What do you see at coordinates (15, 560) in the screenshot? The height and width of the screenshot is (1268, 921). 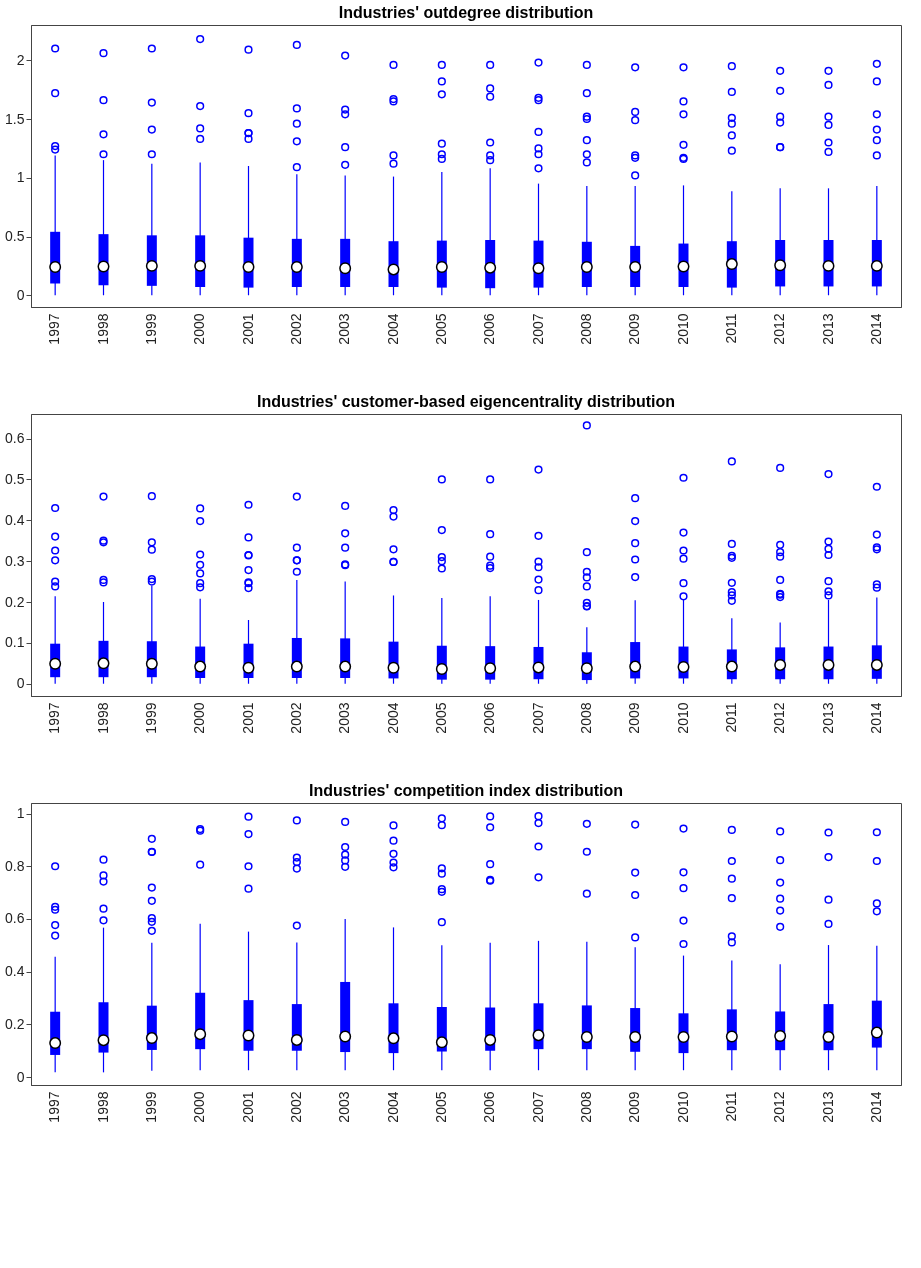 I see `y-tick-label: 0.3` at bounding box center [15, 560].